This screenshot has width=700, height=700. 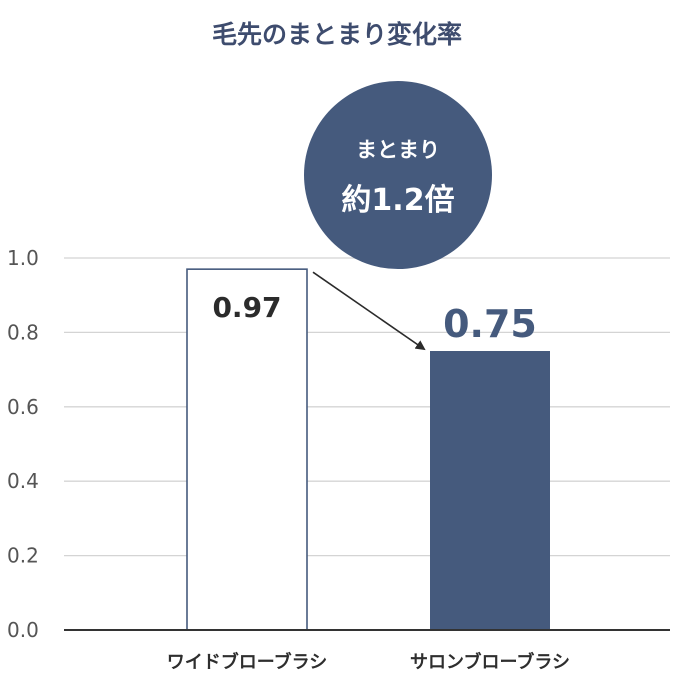 What do you see at coordinates (23, 258) in the screenshot?
I see `y-tick-label: 1.0` at bounding box center [23, 258].